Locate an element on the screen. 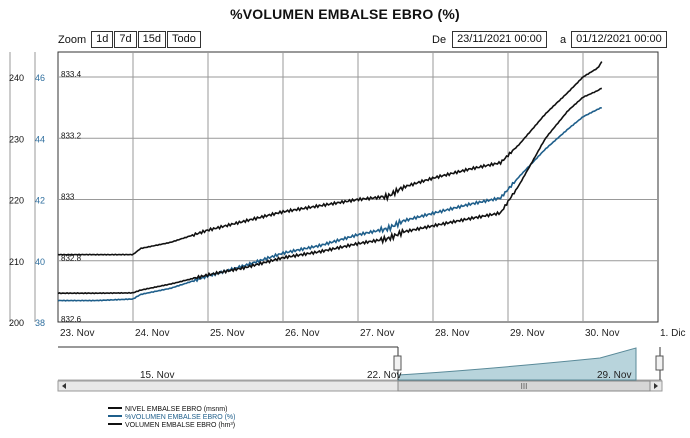 Image resolution: width=690 pixels, height=438 pixels. x-tick-label: 28. Nov is located at coordinates (452, 333).